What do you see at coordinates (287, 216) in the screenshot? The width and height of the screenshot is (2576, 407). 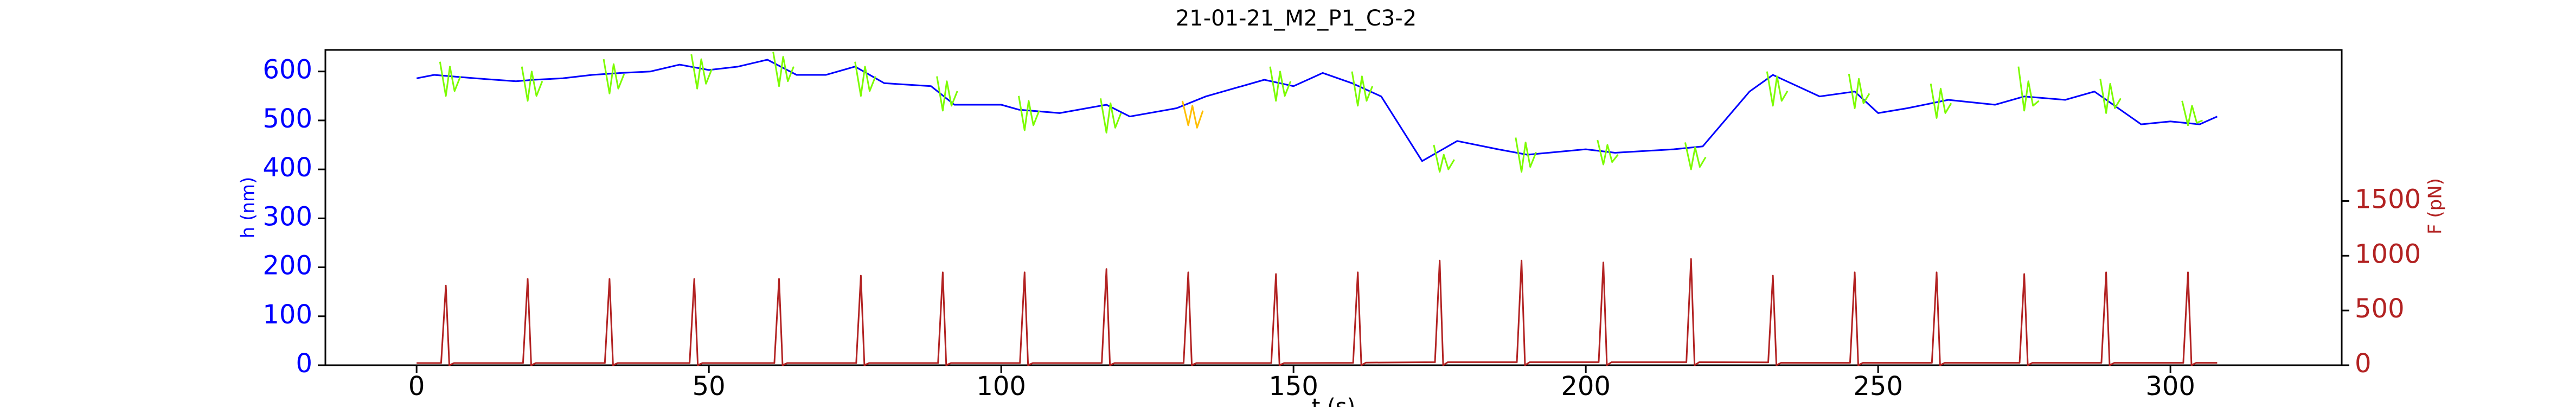 I see `y-tick-label: 300` at bounding box center [287, 216].